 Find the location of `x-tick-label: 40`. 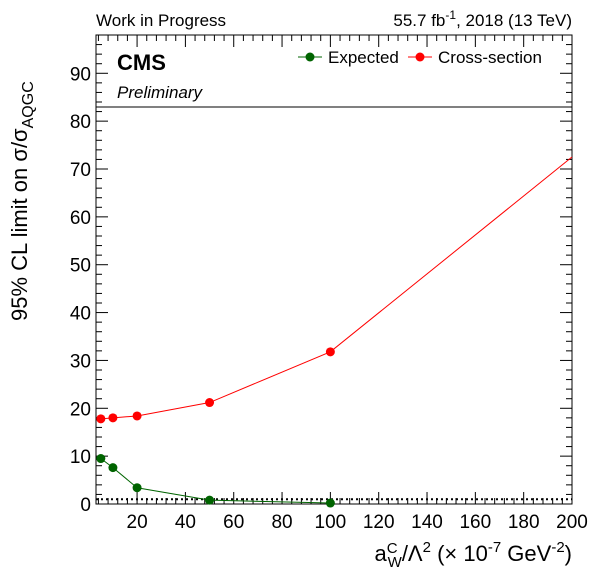

x-tick-label: 40 is located at coordinates (185, 522).